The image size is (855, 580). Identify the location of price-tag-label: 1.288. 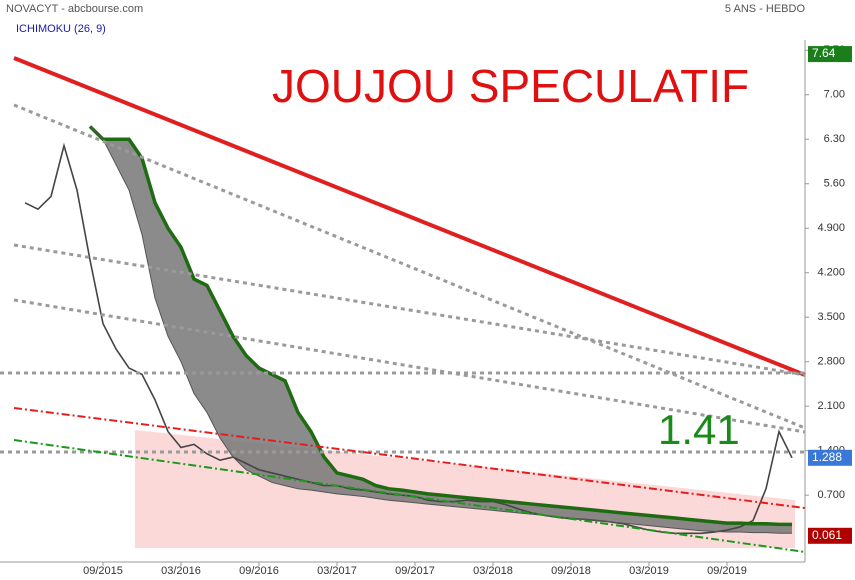
(827, 457).